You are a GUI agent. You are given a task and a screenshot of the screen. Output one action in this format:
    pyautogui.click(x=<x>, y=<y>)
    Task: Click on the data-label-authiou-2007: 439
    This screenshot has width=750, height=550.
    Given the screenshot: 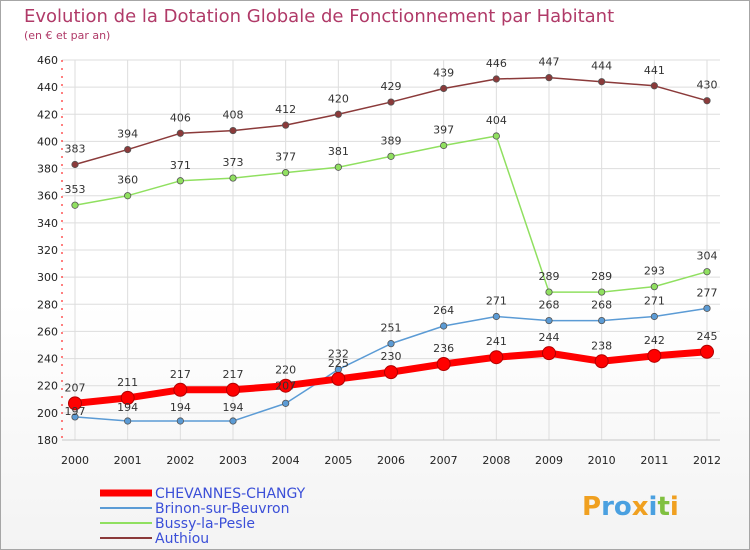 What is the action you would take?
    pyautogui.click(x=443, y=73)
    